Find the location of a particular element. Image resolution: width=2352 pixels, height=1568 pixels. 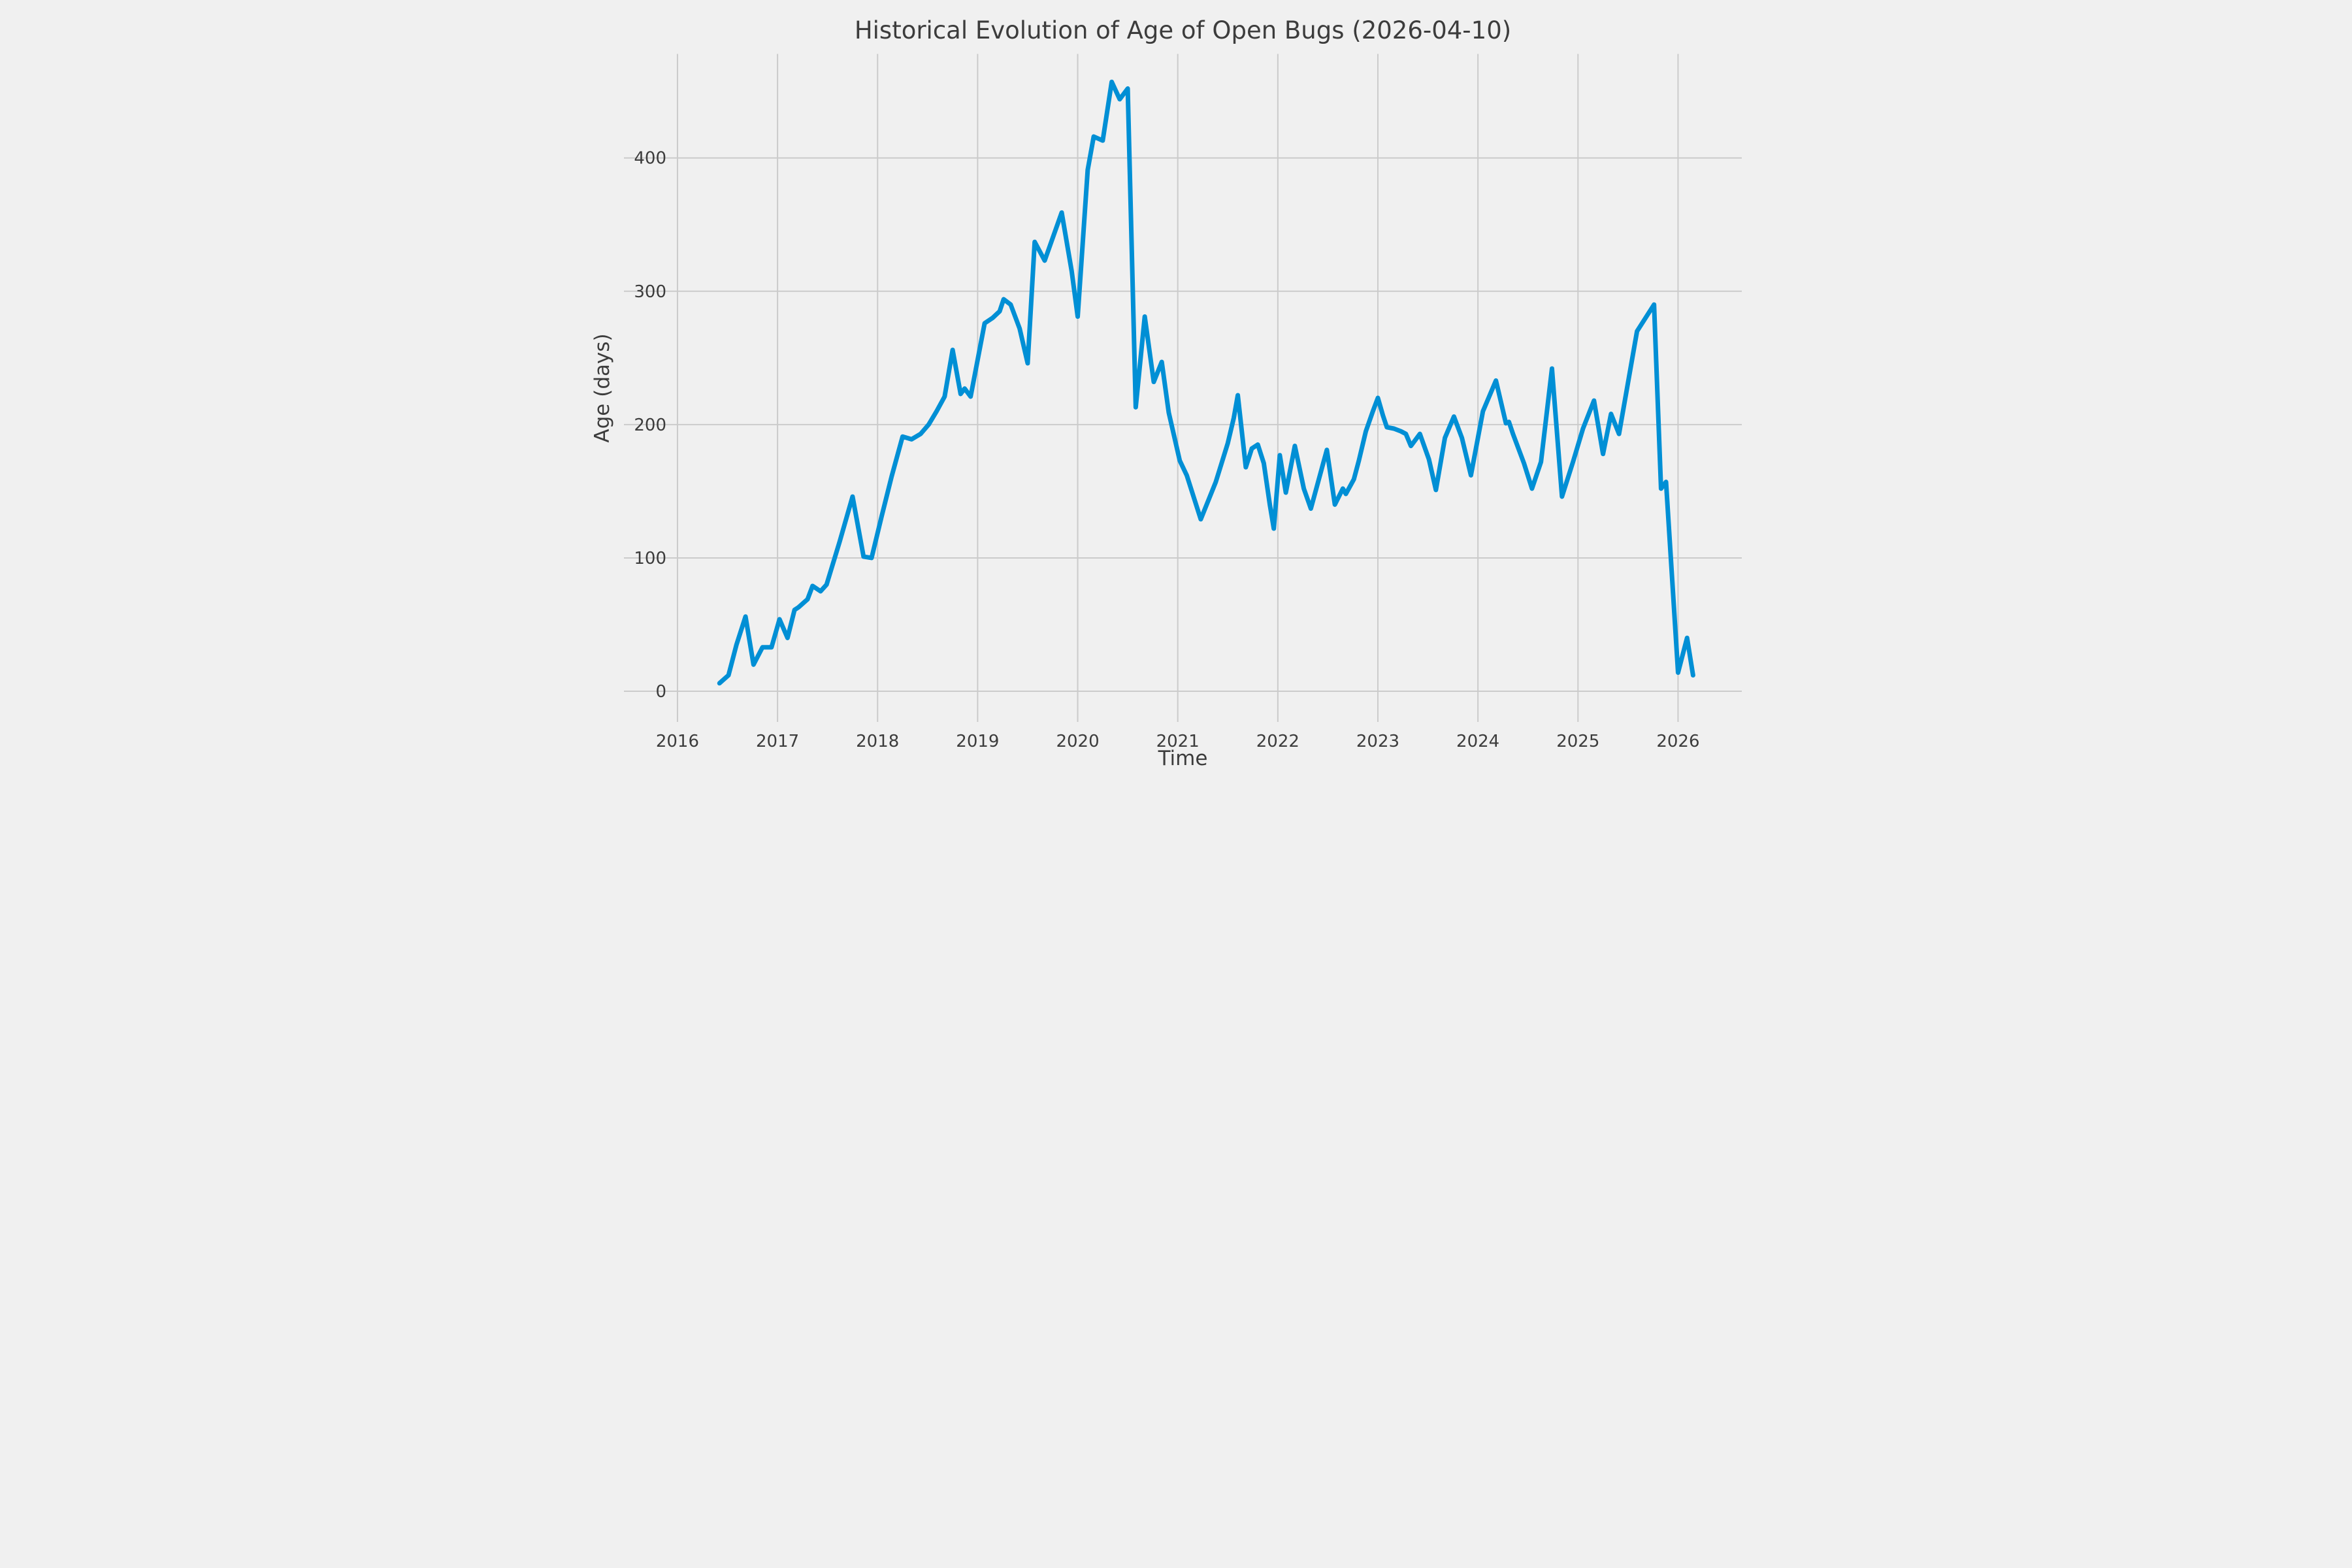

x-tick-label: 2022 is located at coordinates (1277, 741).